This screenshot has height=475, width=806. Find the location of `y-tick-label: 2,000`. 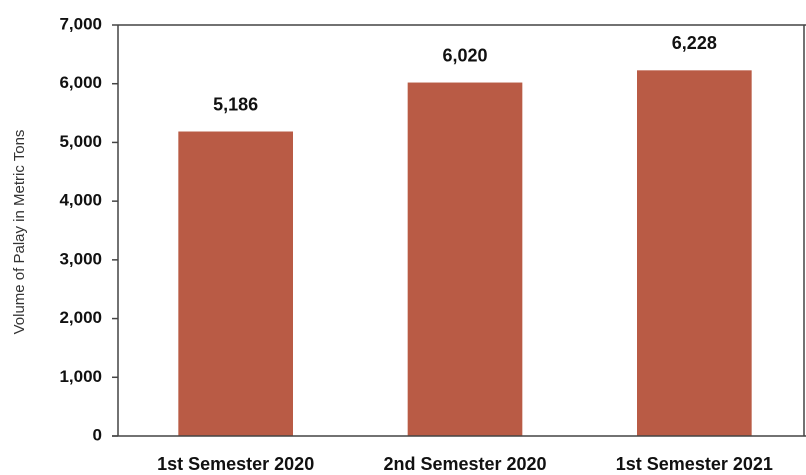

y-tick-label: 2,000 is located at coordinates (80, 317).